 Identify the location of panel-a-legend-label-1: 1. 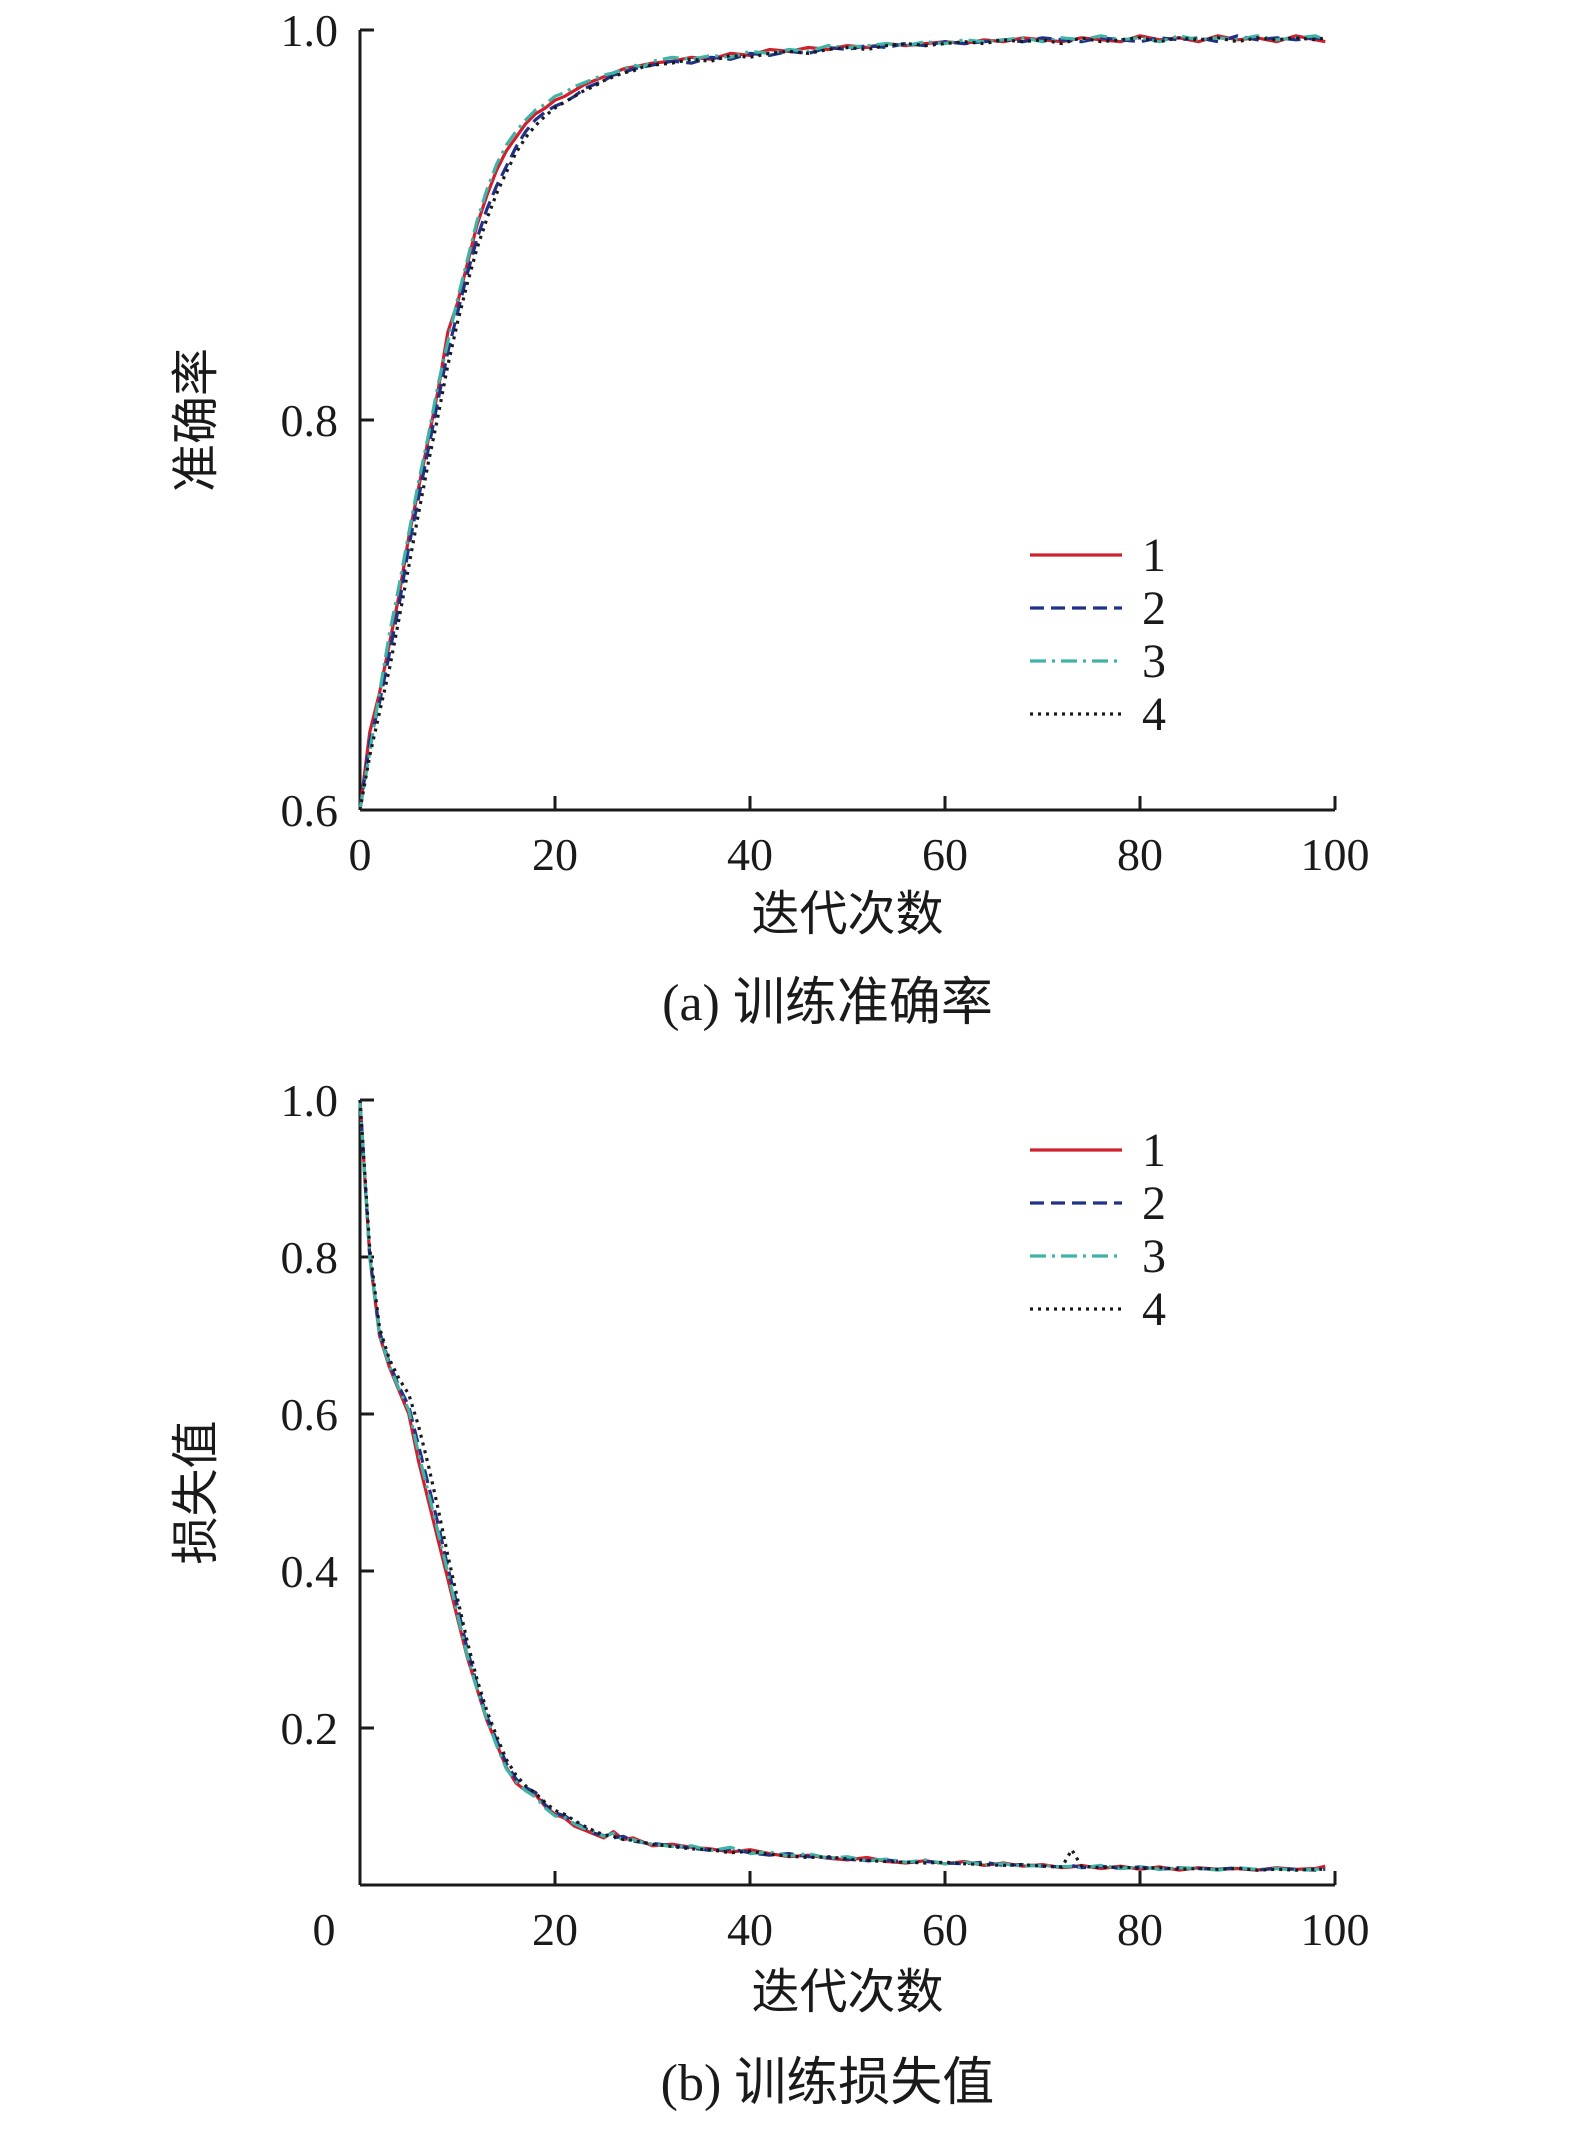
(1154, 555).